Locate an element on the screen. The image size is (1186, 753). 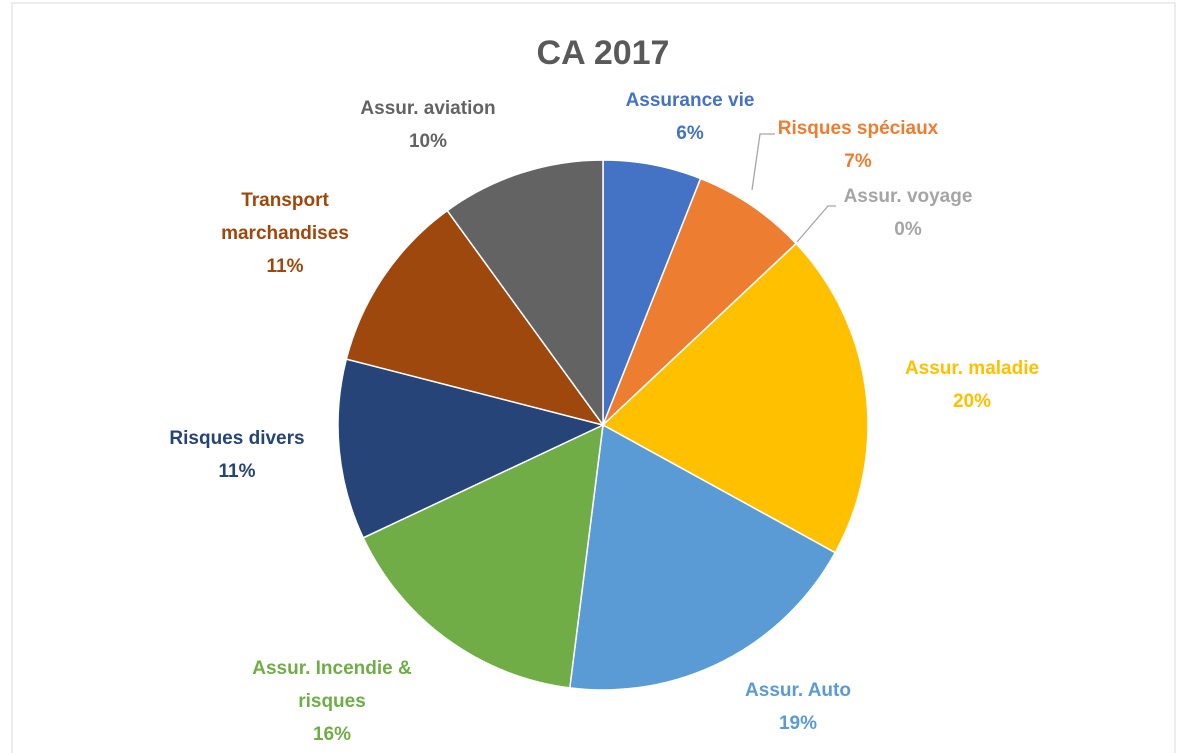
category-label: Assur. maladie is located at coordinates (972, 368).